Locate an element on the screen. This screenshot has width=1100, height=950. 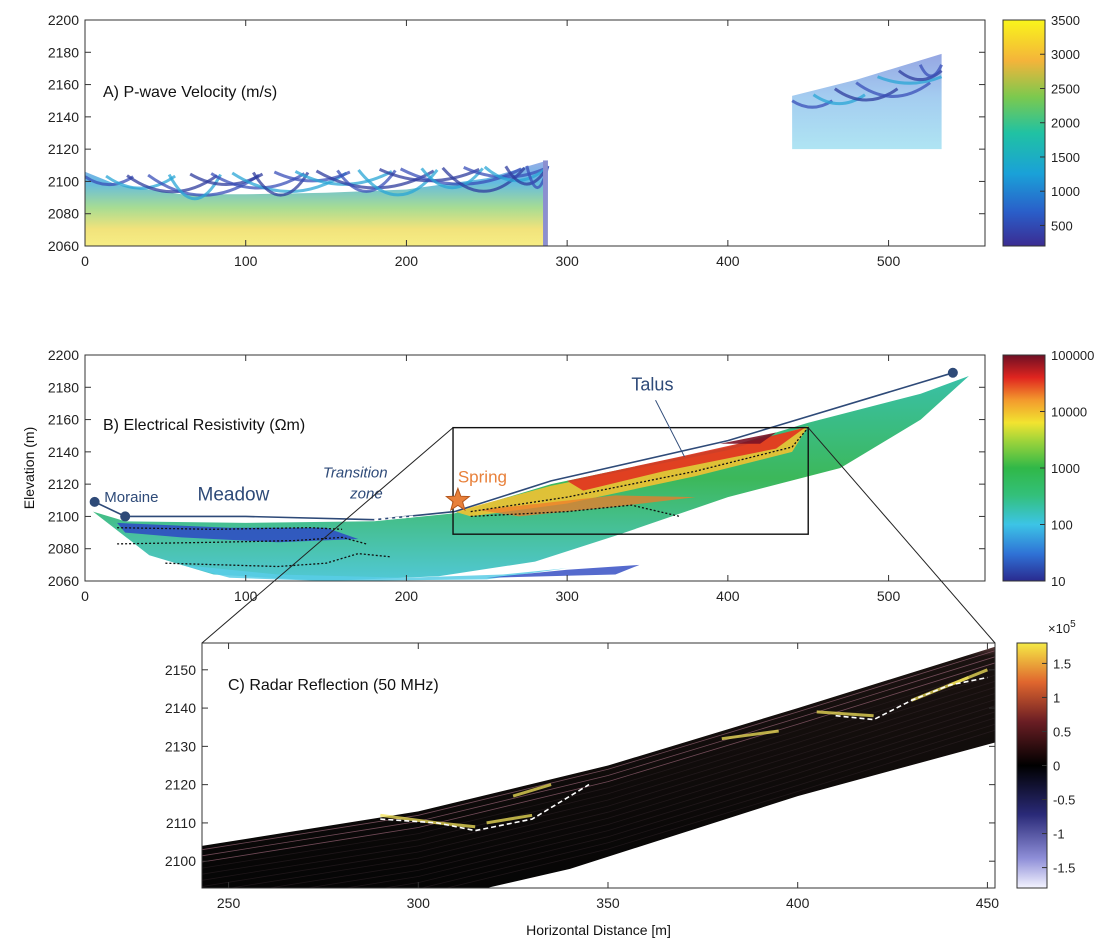
panel-b-y-tick-label: 2120 is located at coordinates (63, 484).